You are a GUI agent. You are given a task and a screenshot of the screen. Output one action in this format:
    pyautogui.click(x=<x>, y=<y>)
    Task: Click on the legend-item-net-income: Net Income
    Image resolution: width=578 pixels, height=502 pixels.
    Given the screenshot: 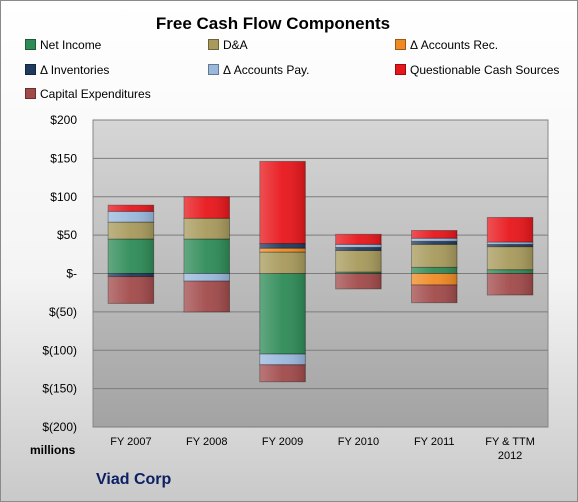 What is the action you would take?
    pyautogui.click(x=63, y=45)
    